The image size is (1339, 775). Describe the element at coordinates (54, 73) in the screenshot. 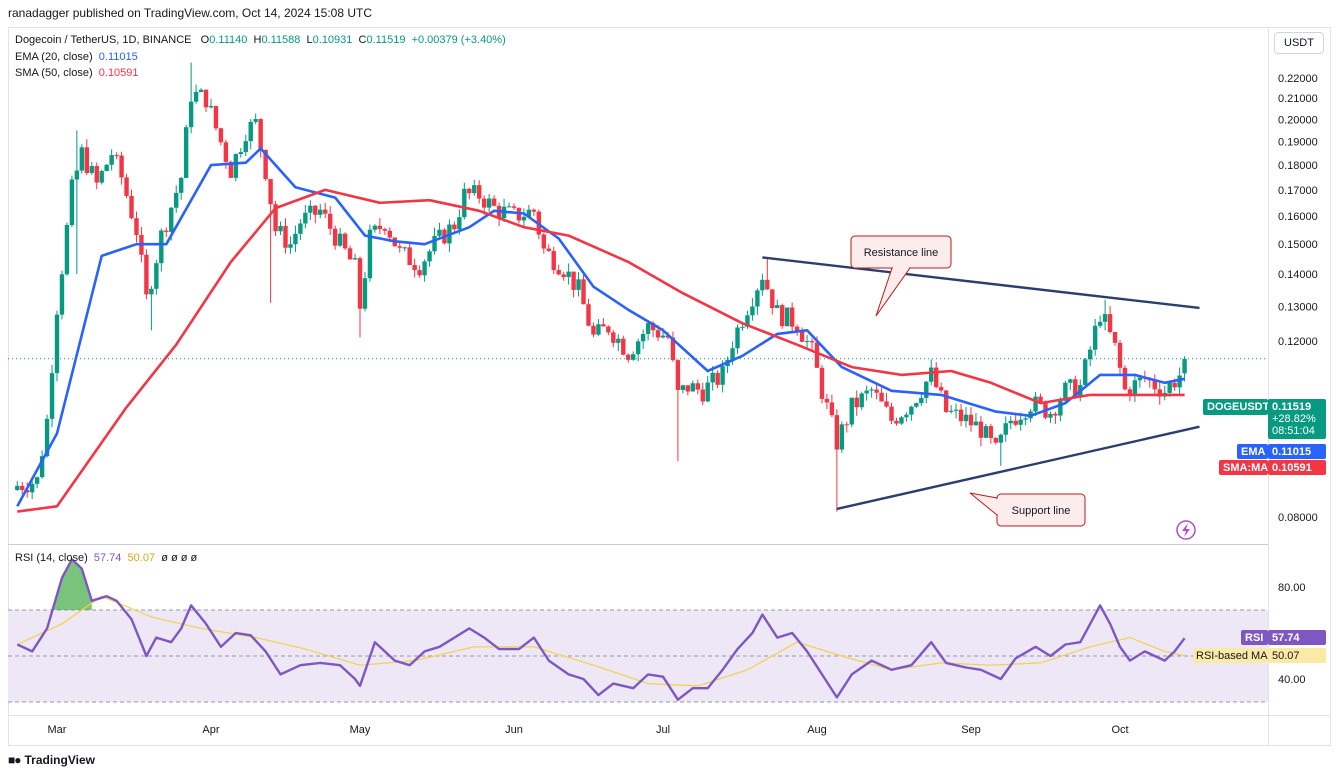

I see `sma-legend-label: SMA (50, close)` at that location.